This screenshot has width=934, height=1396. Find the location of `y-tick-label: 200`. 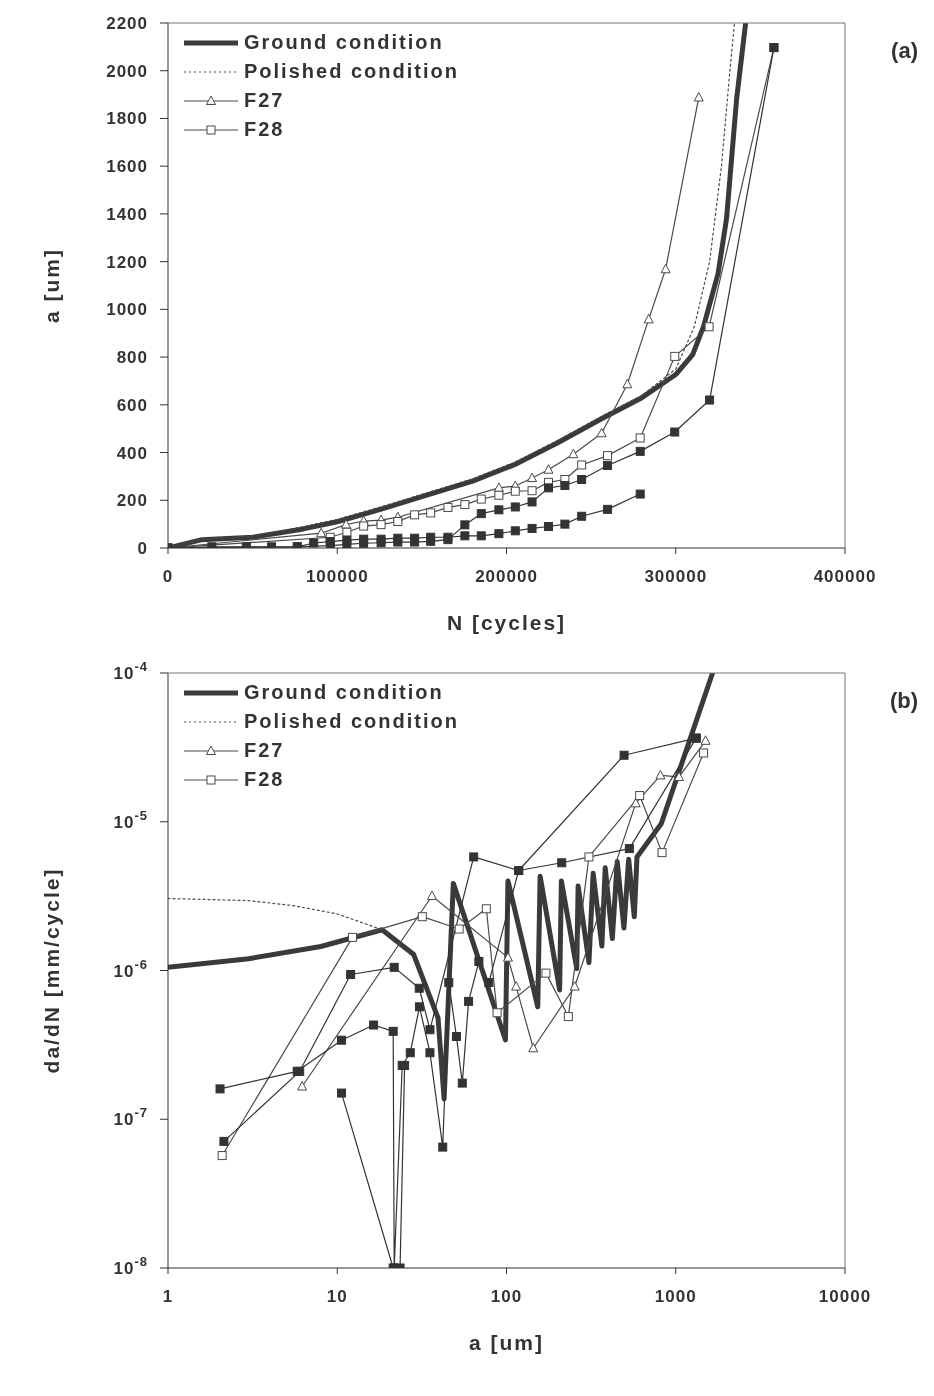

y-tick-label: 200 is located at coordinates (132, 501).